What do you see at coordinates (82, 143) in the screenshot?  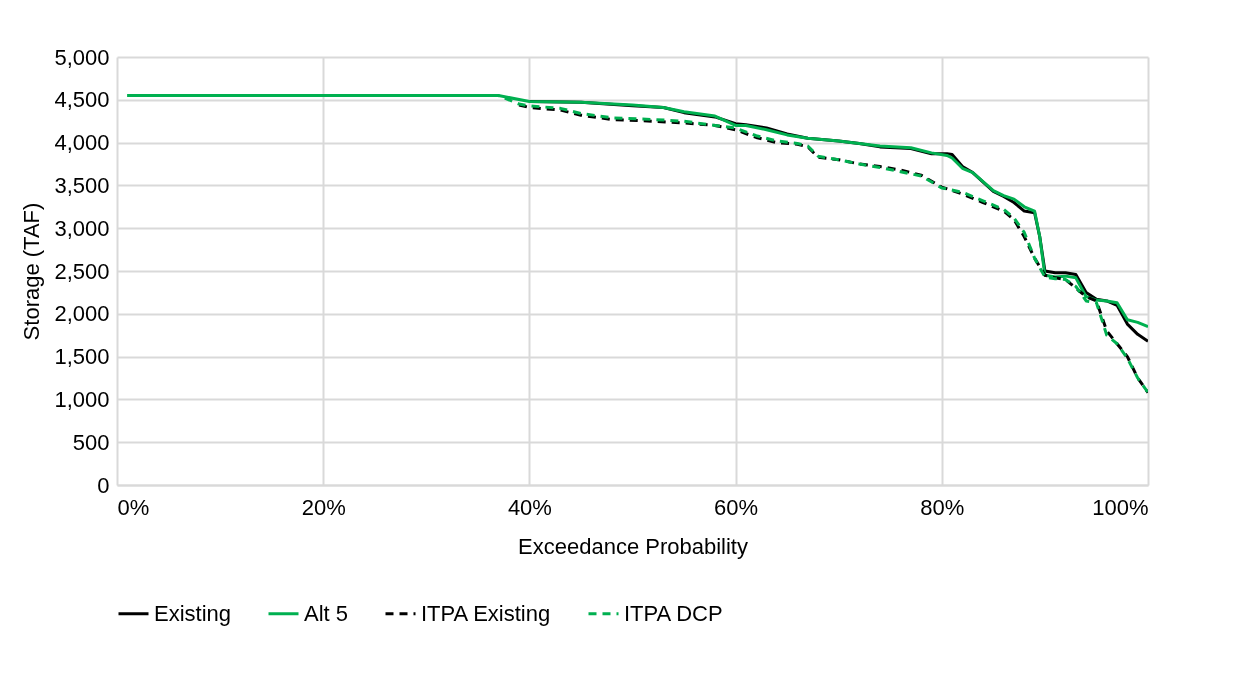 I see `y-tick-label: 4,000` at bounding box center [82, 143].